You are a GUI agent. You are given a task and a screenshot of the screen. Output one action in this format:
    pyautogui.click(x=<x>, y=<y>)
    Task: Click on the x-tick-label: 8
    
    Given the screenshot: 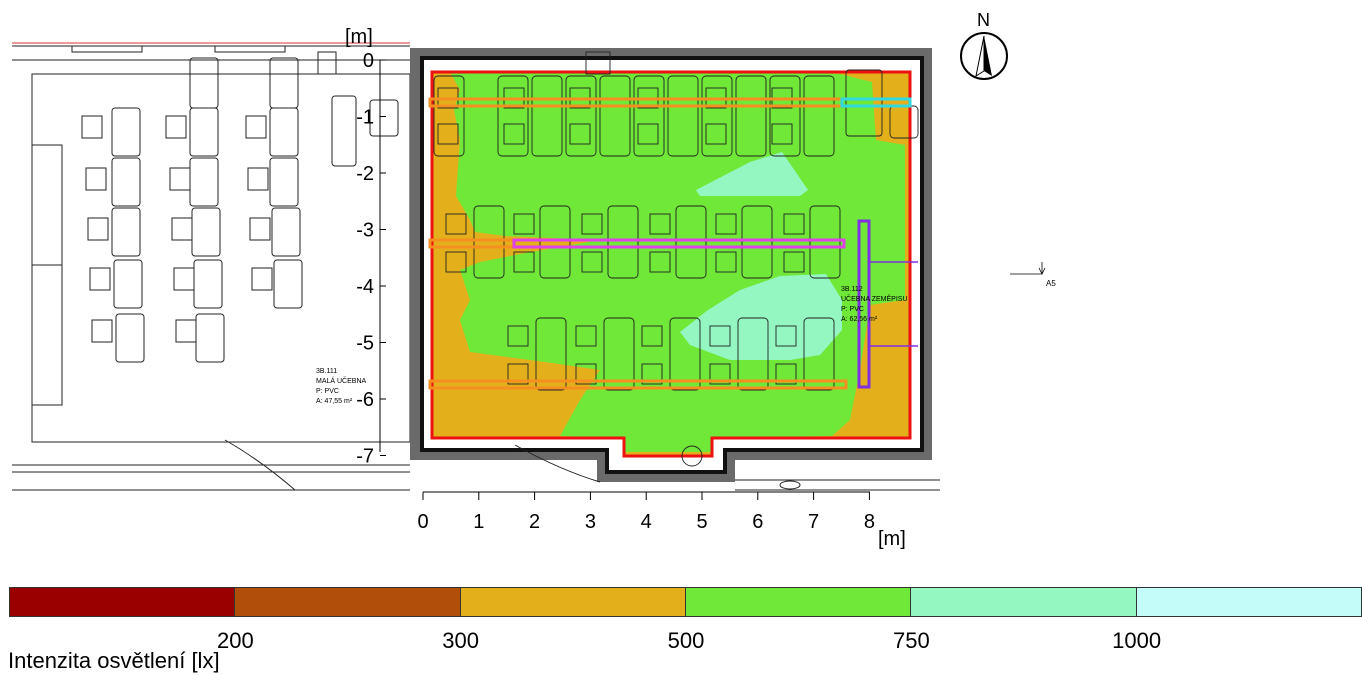 What is the action you would take?
    pyautogui.click(x=869, y=522)
    